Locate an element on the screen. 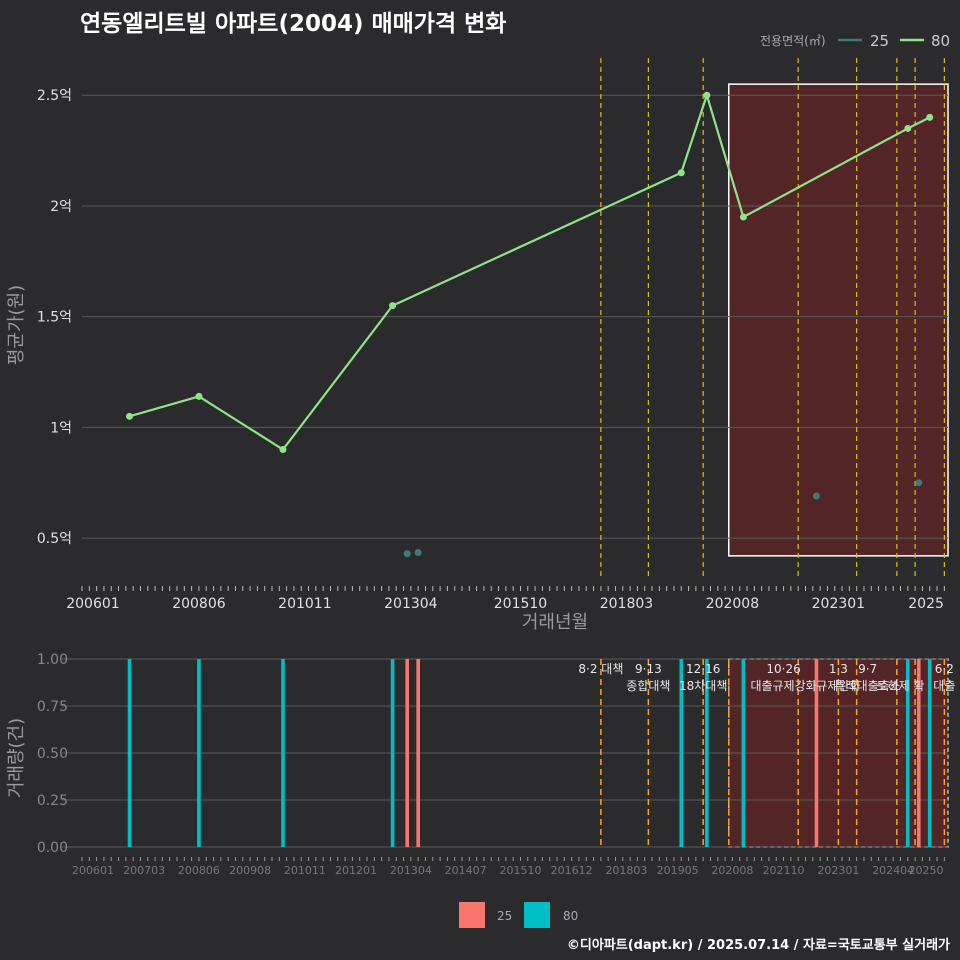 This screenshot has height=960, width=960. x-tick-label: 200601 is located at coordinates (92, 604).